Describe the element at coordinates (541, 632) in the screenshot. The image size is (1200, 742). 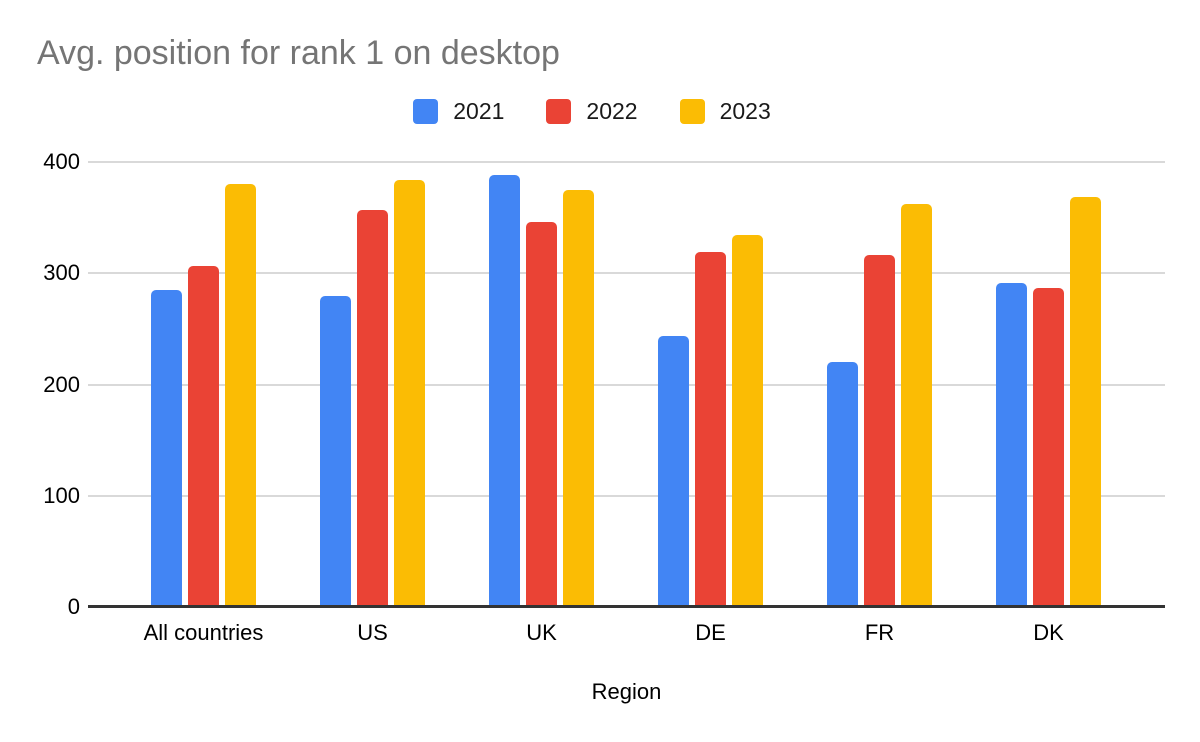
I see `x-tick-label-uk: UK` at that location.